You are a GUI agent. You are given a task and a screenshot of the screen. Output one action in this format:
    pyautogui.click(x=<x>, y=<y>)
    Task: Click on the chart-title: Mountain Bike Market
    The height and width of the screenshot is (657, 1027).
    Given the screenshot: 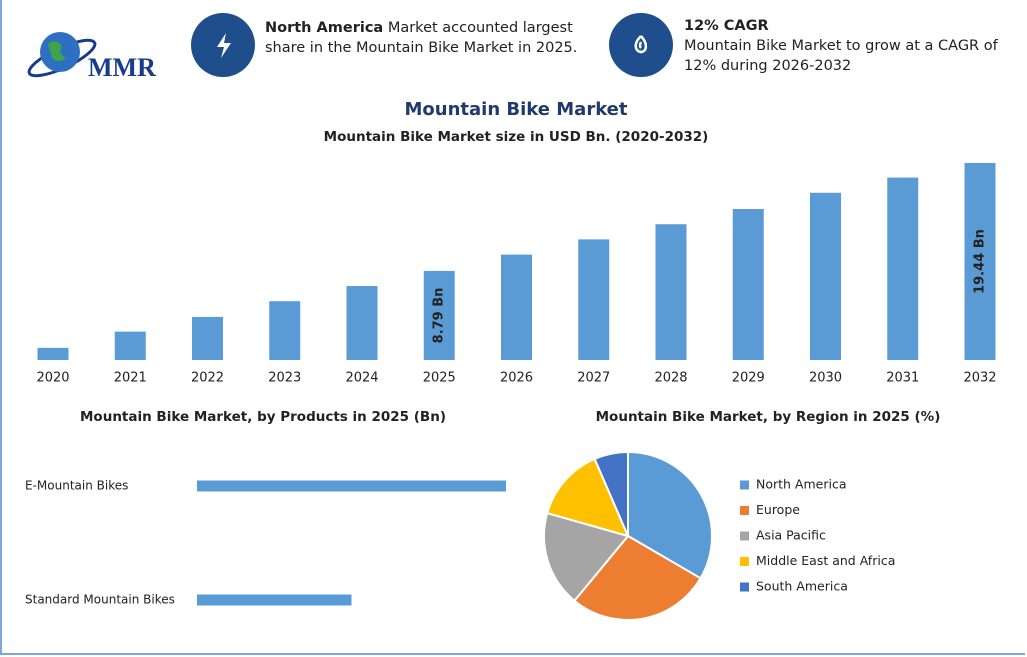 What is the action you would take?
    pyautogui.click(x=516, y=109)
    